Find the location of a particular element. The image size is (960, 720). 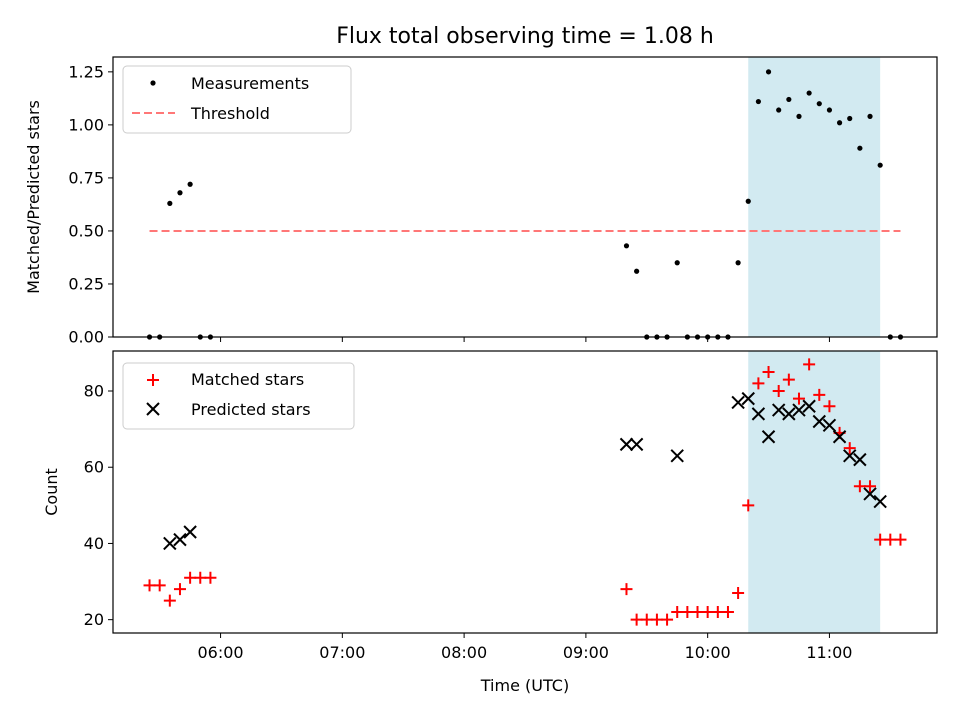

bottom-y-tick-label: 20 is located at coordinates (94, 619).